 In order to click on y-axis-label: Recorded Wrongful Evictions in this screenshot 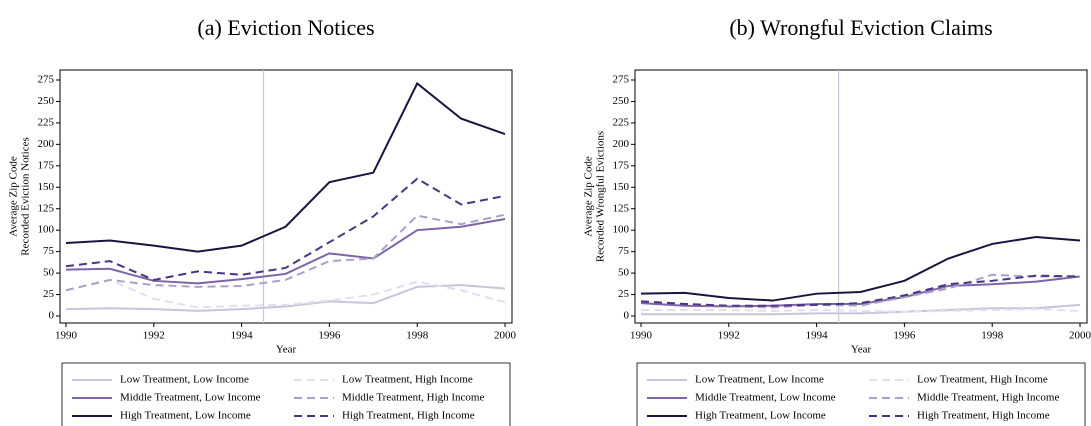, I will do `click(601, 196)`.